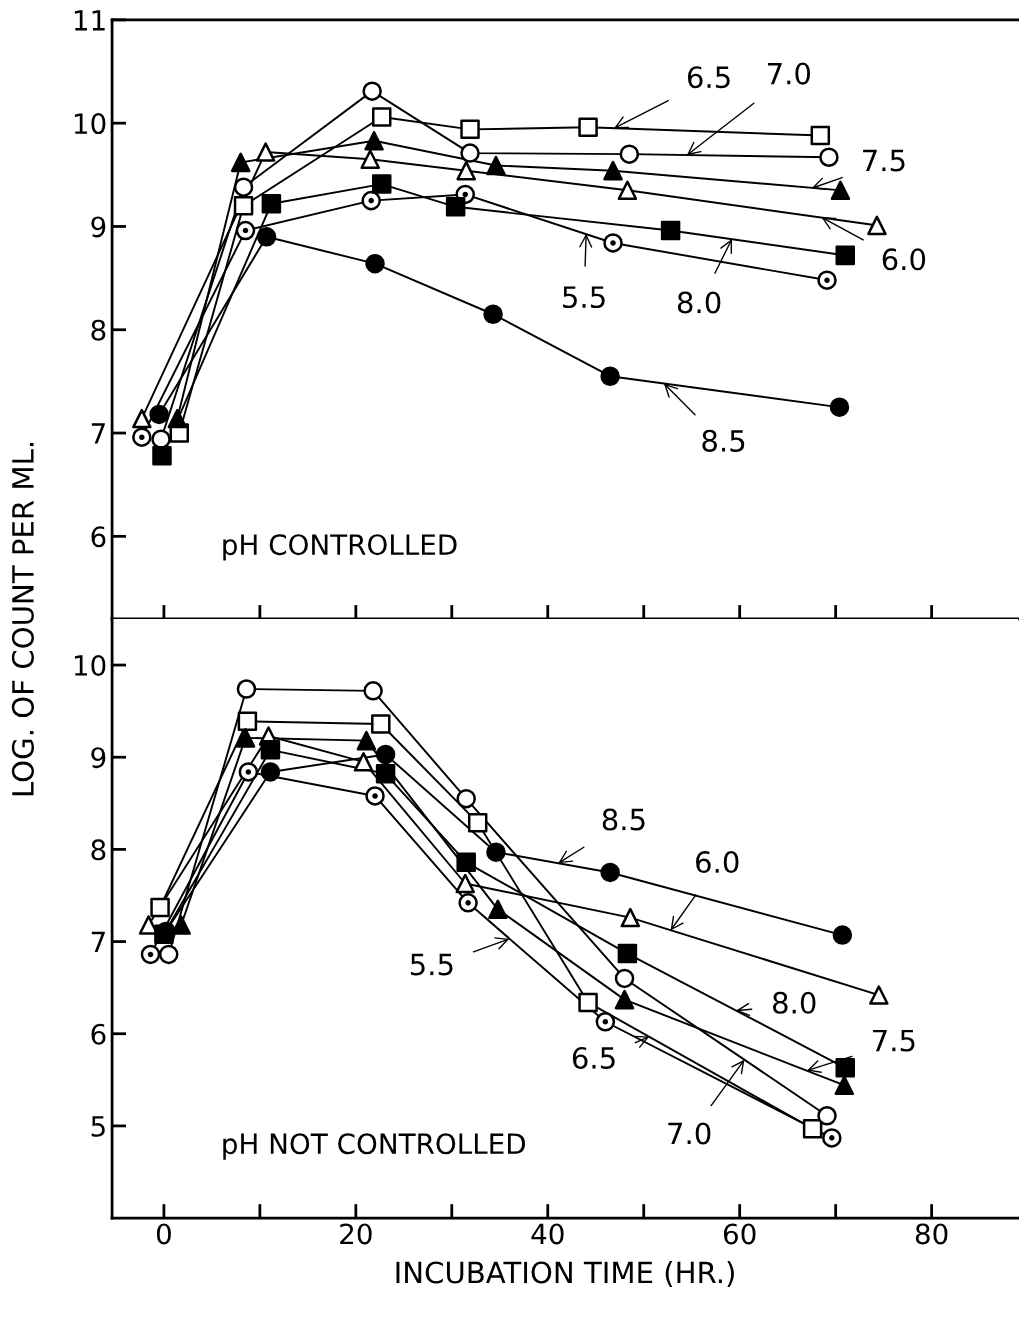  I want to click on text: pH NOT CONTROLLED, so click(374, 1146).